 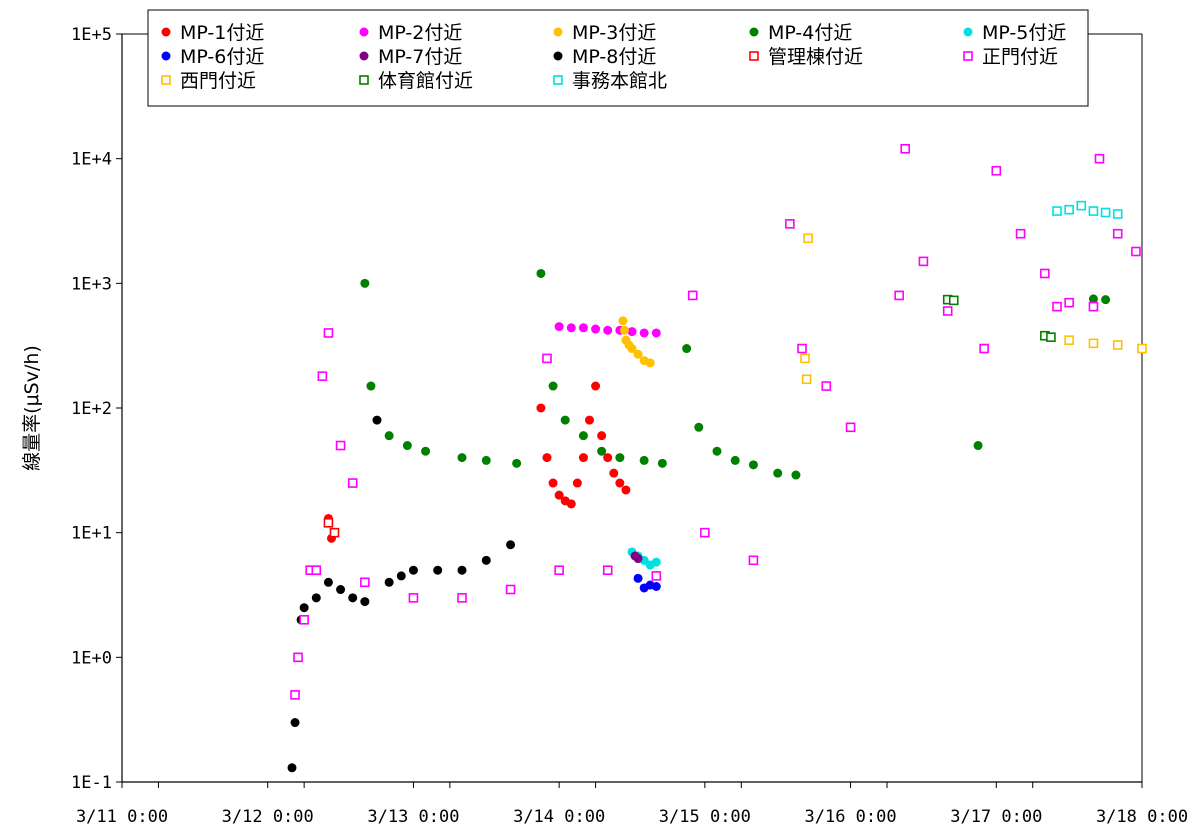 I want to click on legend-label: 正門付近, so click(x=1020, y=57).